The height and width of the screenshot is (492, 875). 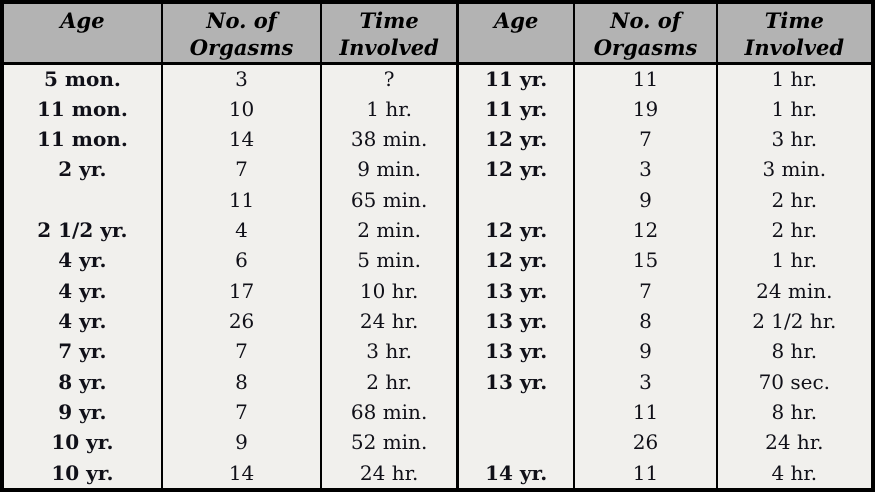 I want to click on table-row: 2 1/2 yr. 4 2 min. 12 yr. 12 2 hr., so click(x=437, y=230).